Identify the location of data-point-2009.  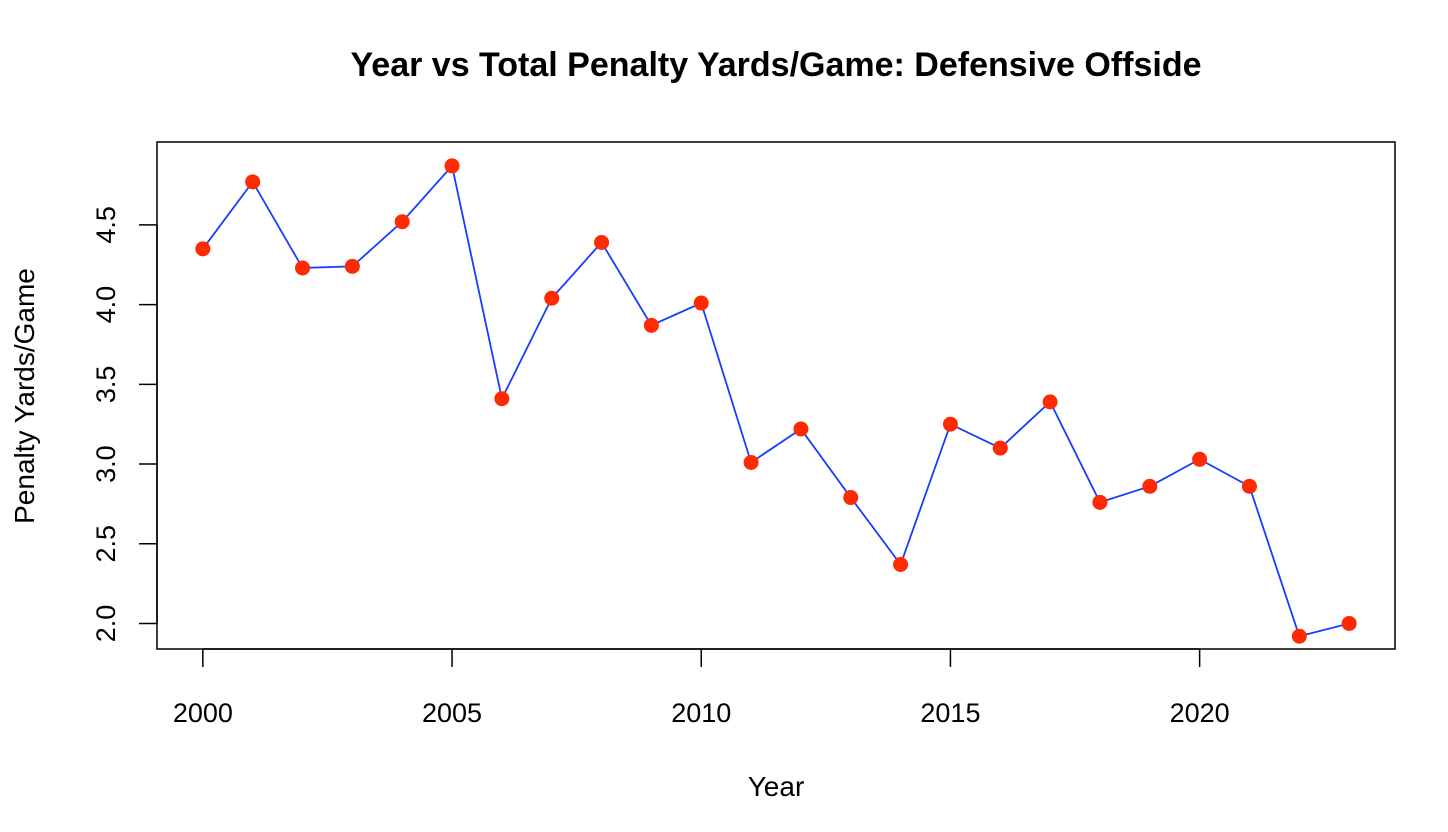
(651, 325).